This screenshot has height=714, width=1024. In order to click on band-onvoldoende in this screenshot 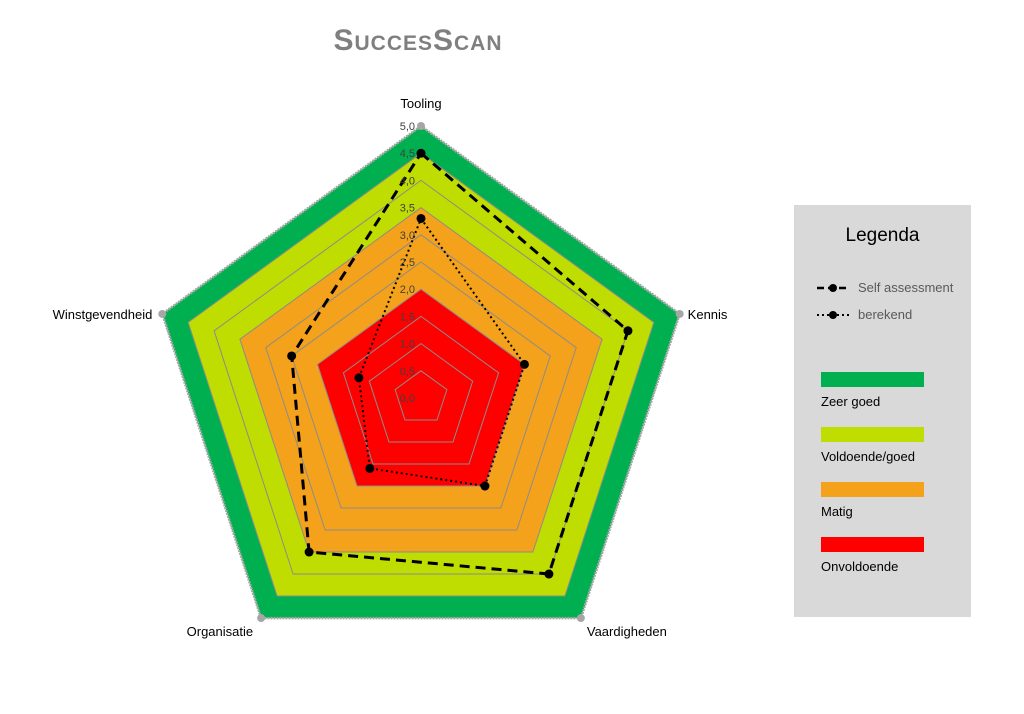, I will do `click(421, 387)`.